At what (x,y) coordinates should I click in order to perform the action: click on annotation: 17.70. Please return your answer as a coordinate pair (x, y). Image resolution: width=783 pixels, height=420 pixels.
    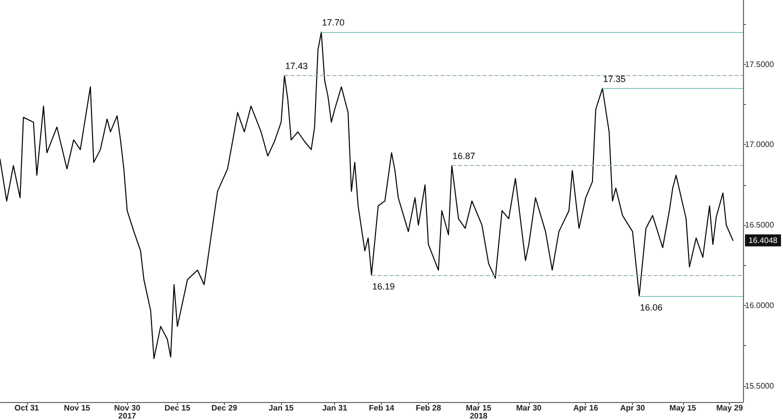
    Looking at the image, I should click on (333, 23).